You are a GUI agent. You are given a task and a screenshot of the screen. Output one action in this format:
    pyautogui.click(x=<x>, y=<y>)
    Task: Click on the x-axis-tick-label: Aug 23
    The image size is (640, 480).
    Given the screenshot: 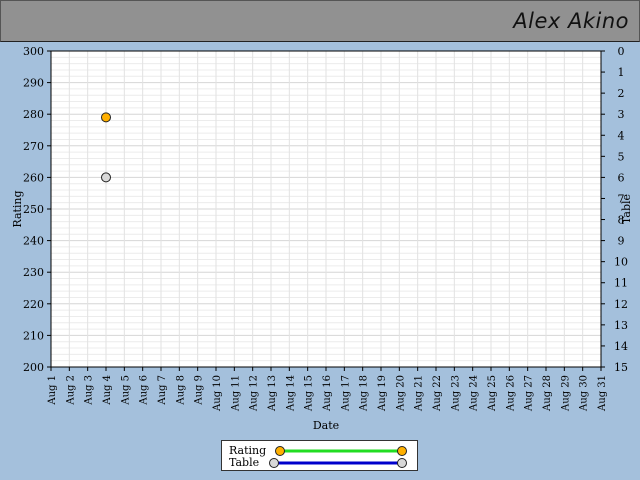 What is the action you would take?
    pyautogui.click(x=455, y=393)
    